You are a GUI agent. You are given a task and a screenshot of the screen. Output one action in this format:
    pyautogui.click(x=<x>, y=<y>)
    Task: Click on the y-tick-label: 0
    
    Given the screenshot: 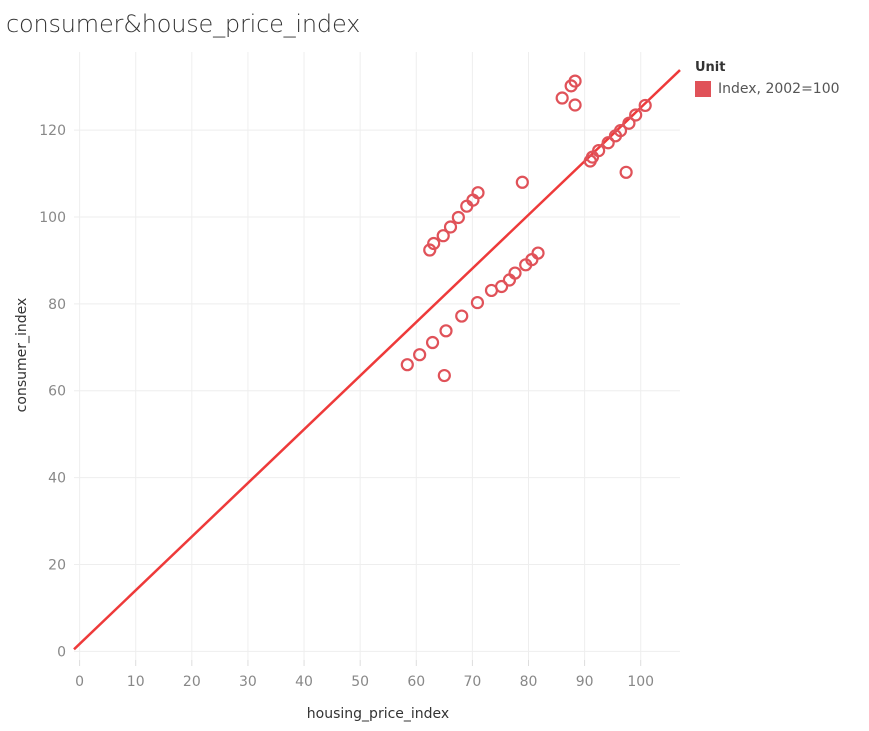 What is the action you would take?
    pyautogui.click(x=61, y=652)
    